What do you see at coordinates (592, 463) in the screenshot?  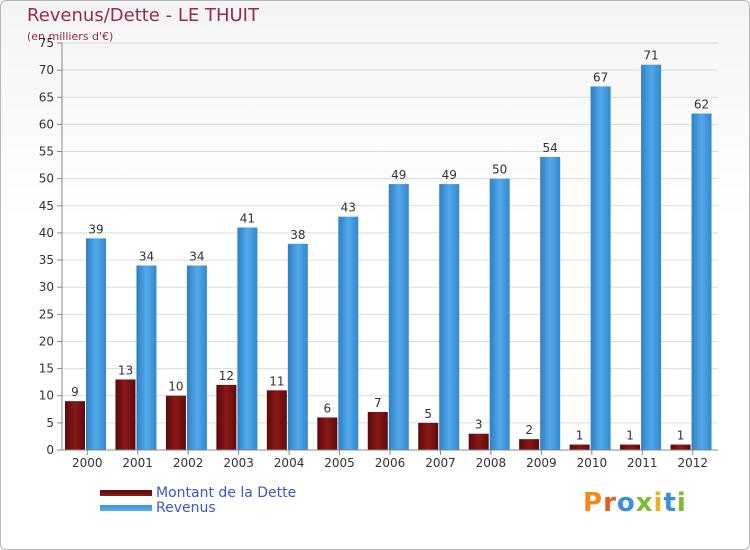 I see `x-tick-label: 2010` at bounding box center [592, 463].